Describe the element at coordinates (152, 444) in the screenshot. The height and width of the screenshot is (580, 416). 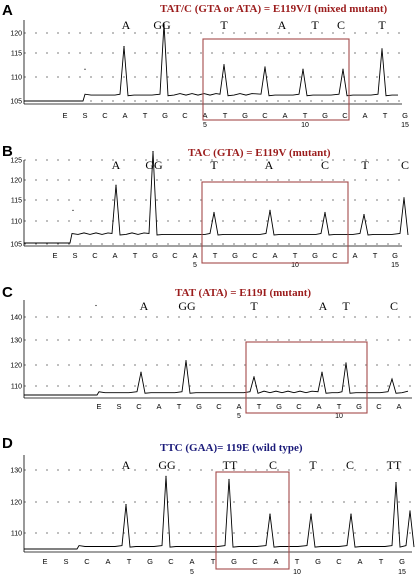
I see `panel-d: D TTC (GAA)= 119E (wild type)` at that location.